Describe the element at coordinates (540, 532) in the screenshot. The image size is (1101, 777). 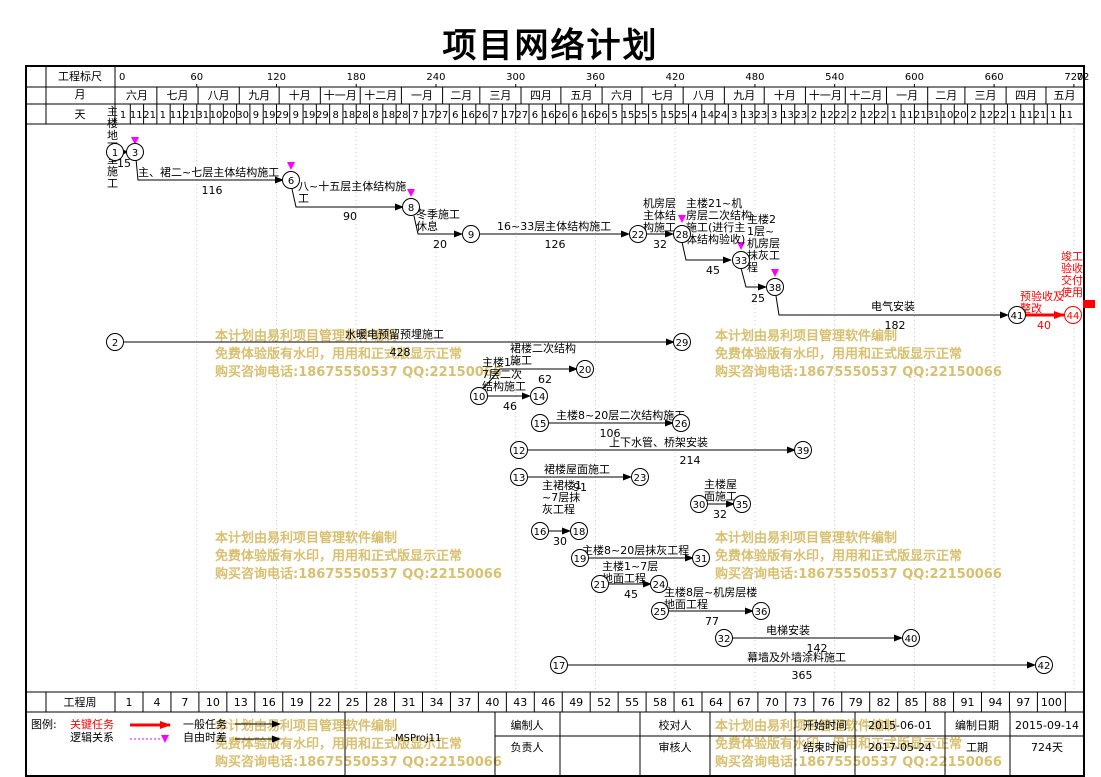
I see `event-node-label: 16` at that location.